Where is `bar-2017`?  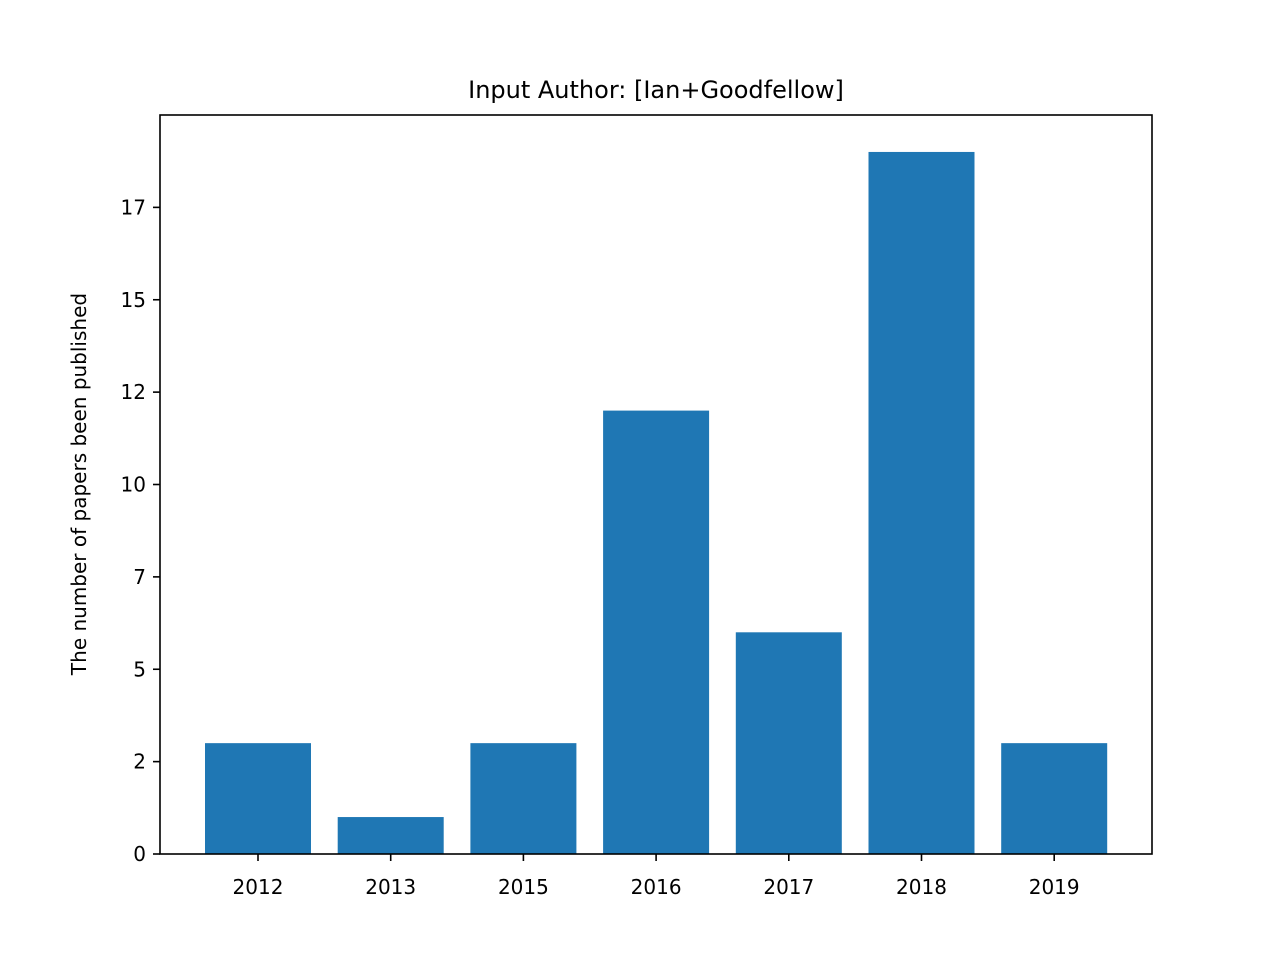
bar-2017 is located at coordinates (788, 743).